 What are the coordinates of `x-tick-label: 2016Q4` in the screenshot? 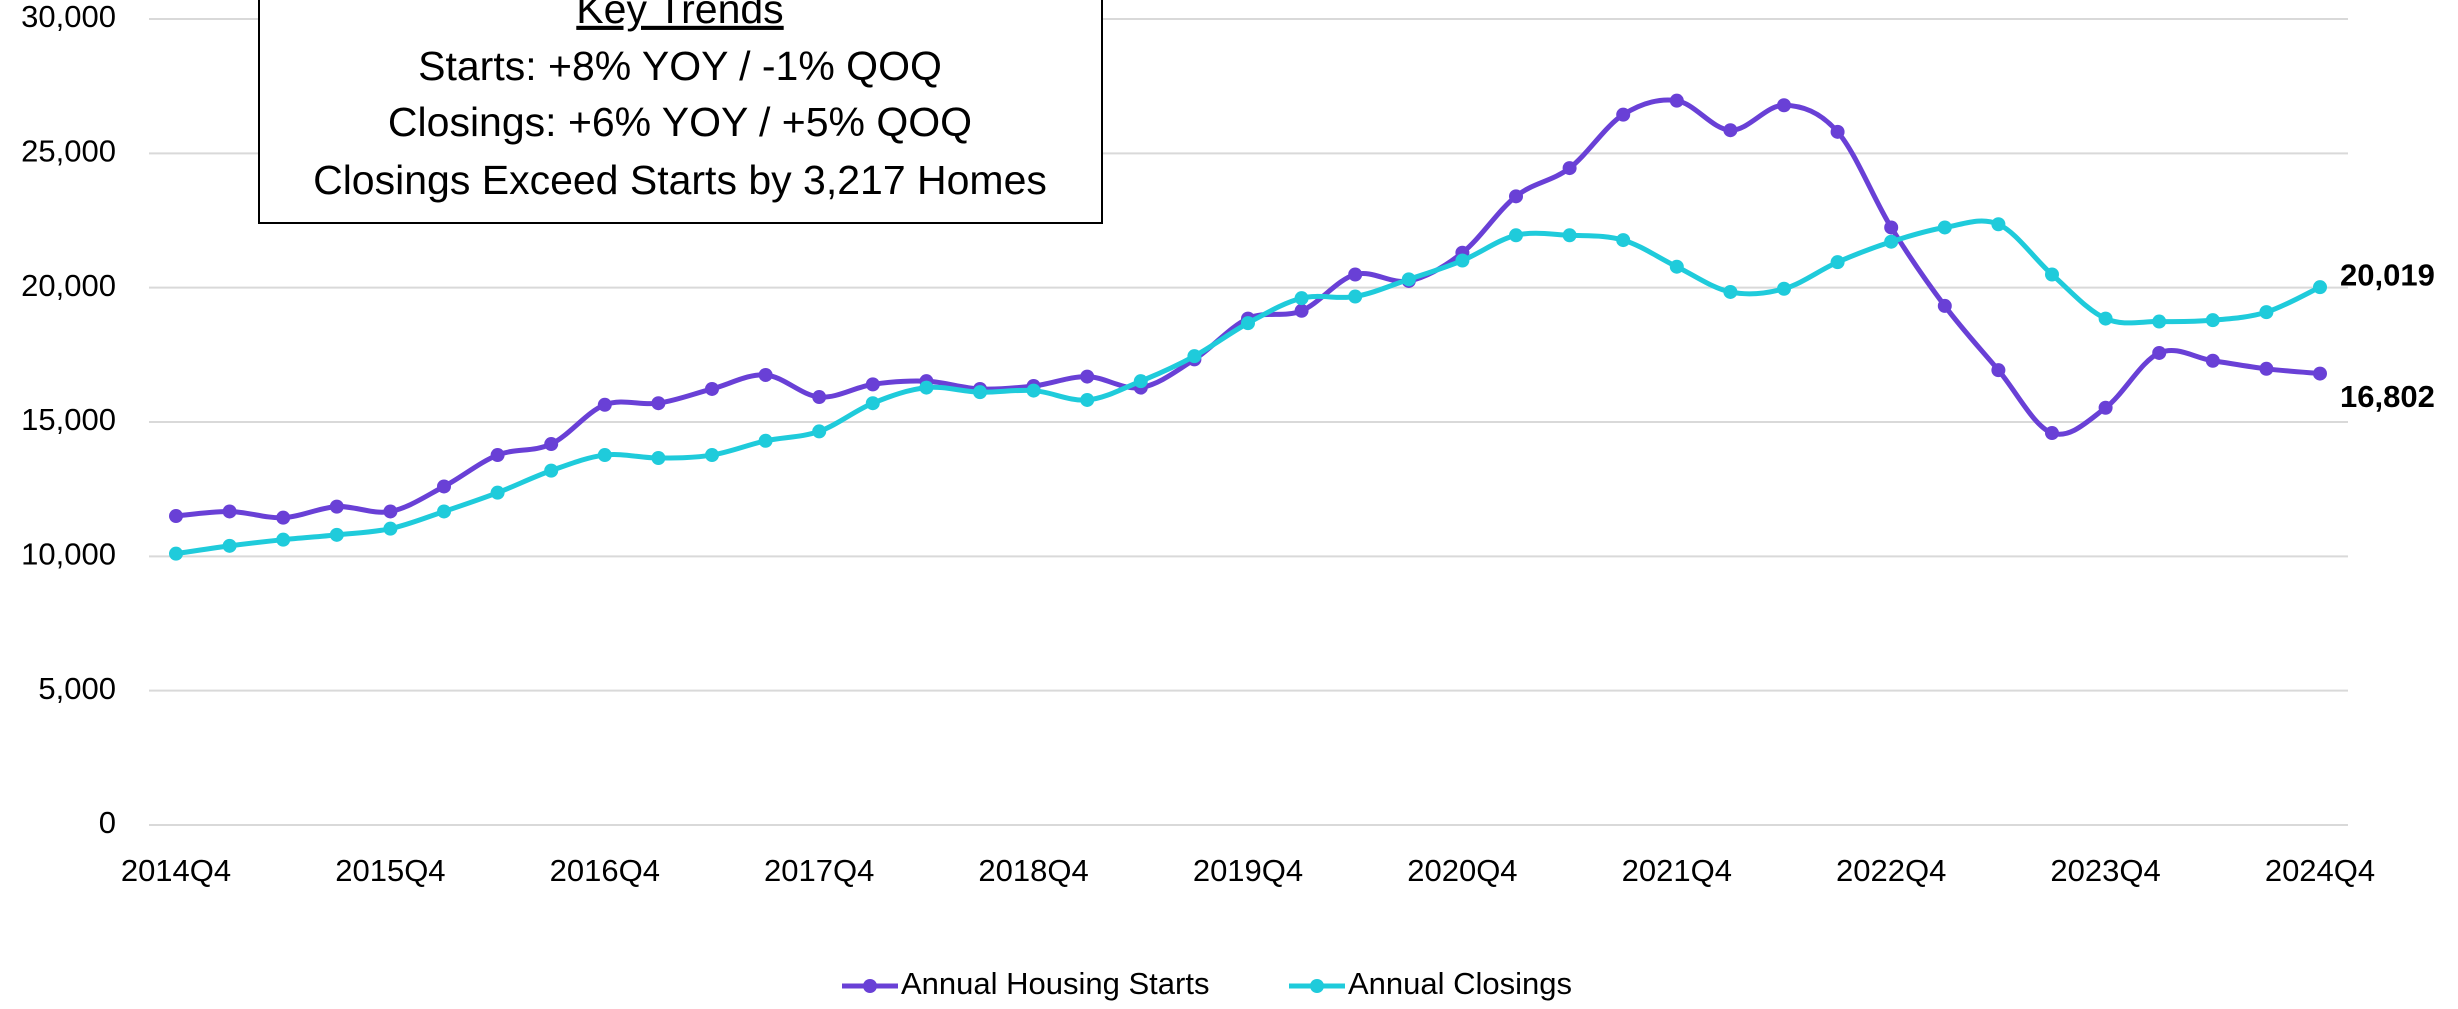 It's located at (605, 870).